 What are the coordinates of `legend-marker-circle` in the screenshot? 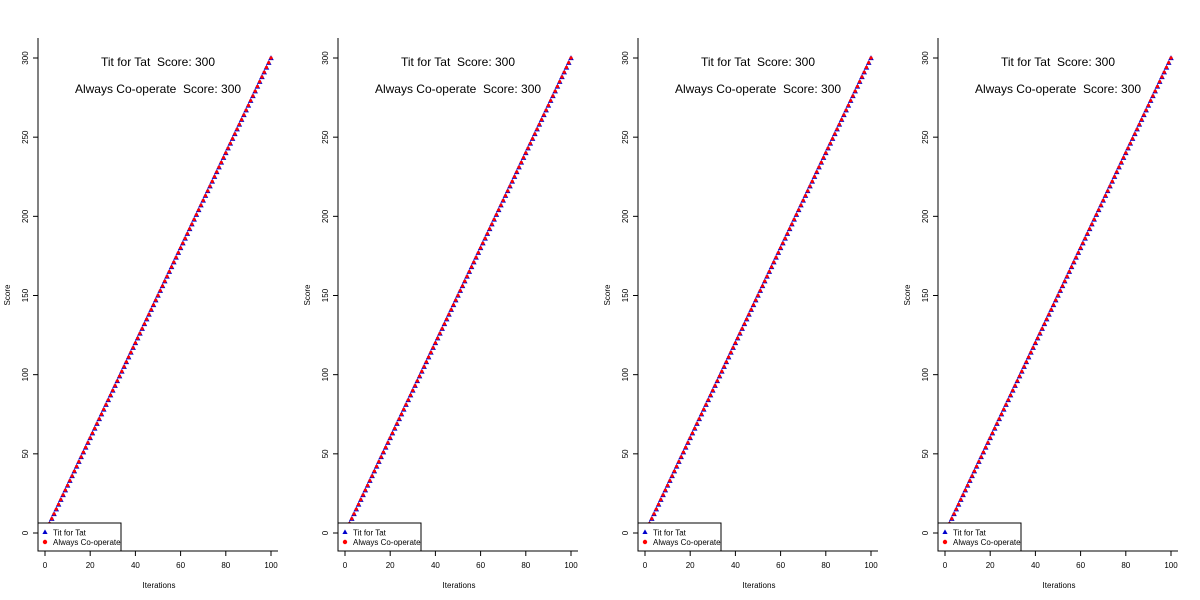 It's located at (945, 542).